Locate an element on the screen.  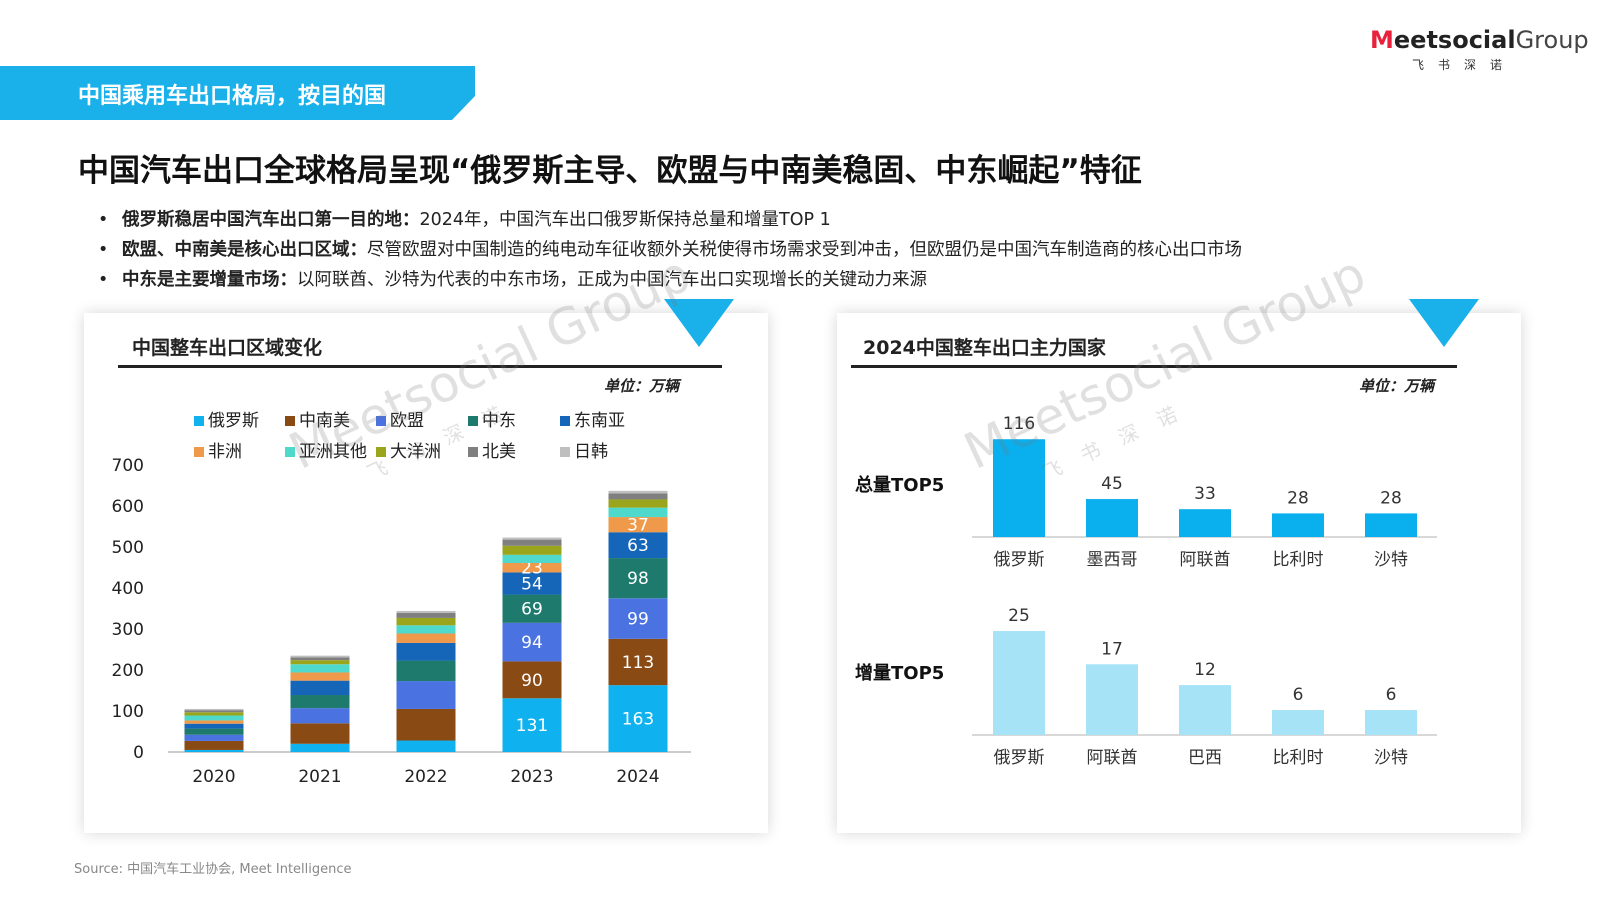
legend-label: 北美 is located at coordinates (499, 452).